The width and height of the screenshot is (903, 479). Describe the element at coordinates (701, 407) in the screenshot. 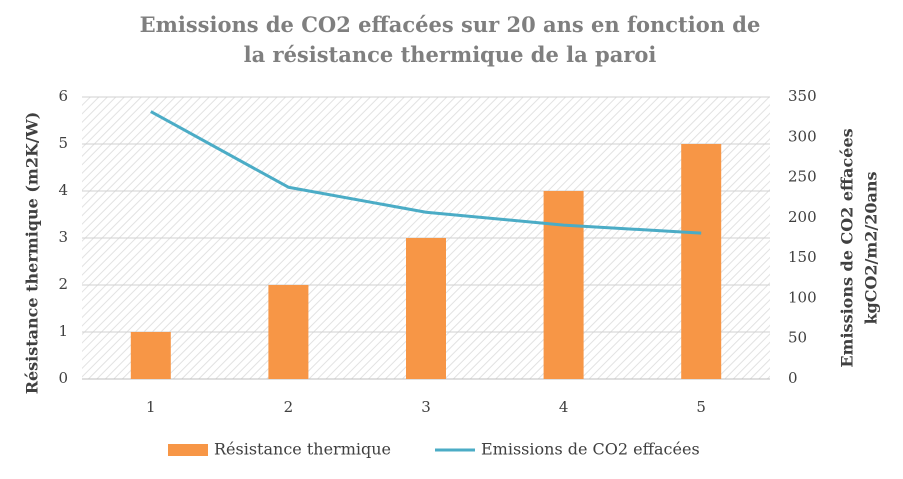

I see `x-tick-label: 5` at that location.